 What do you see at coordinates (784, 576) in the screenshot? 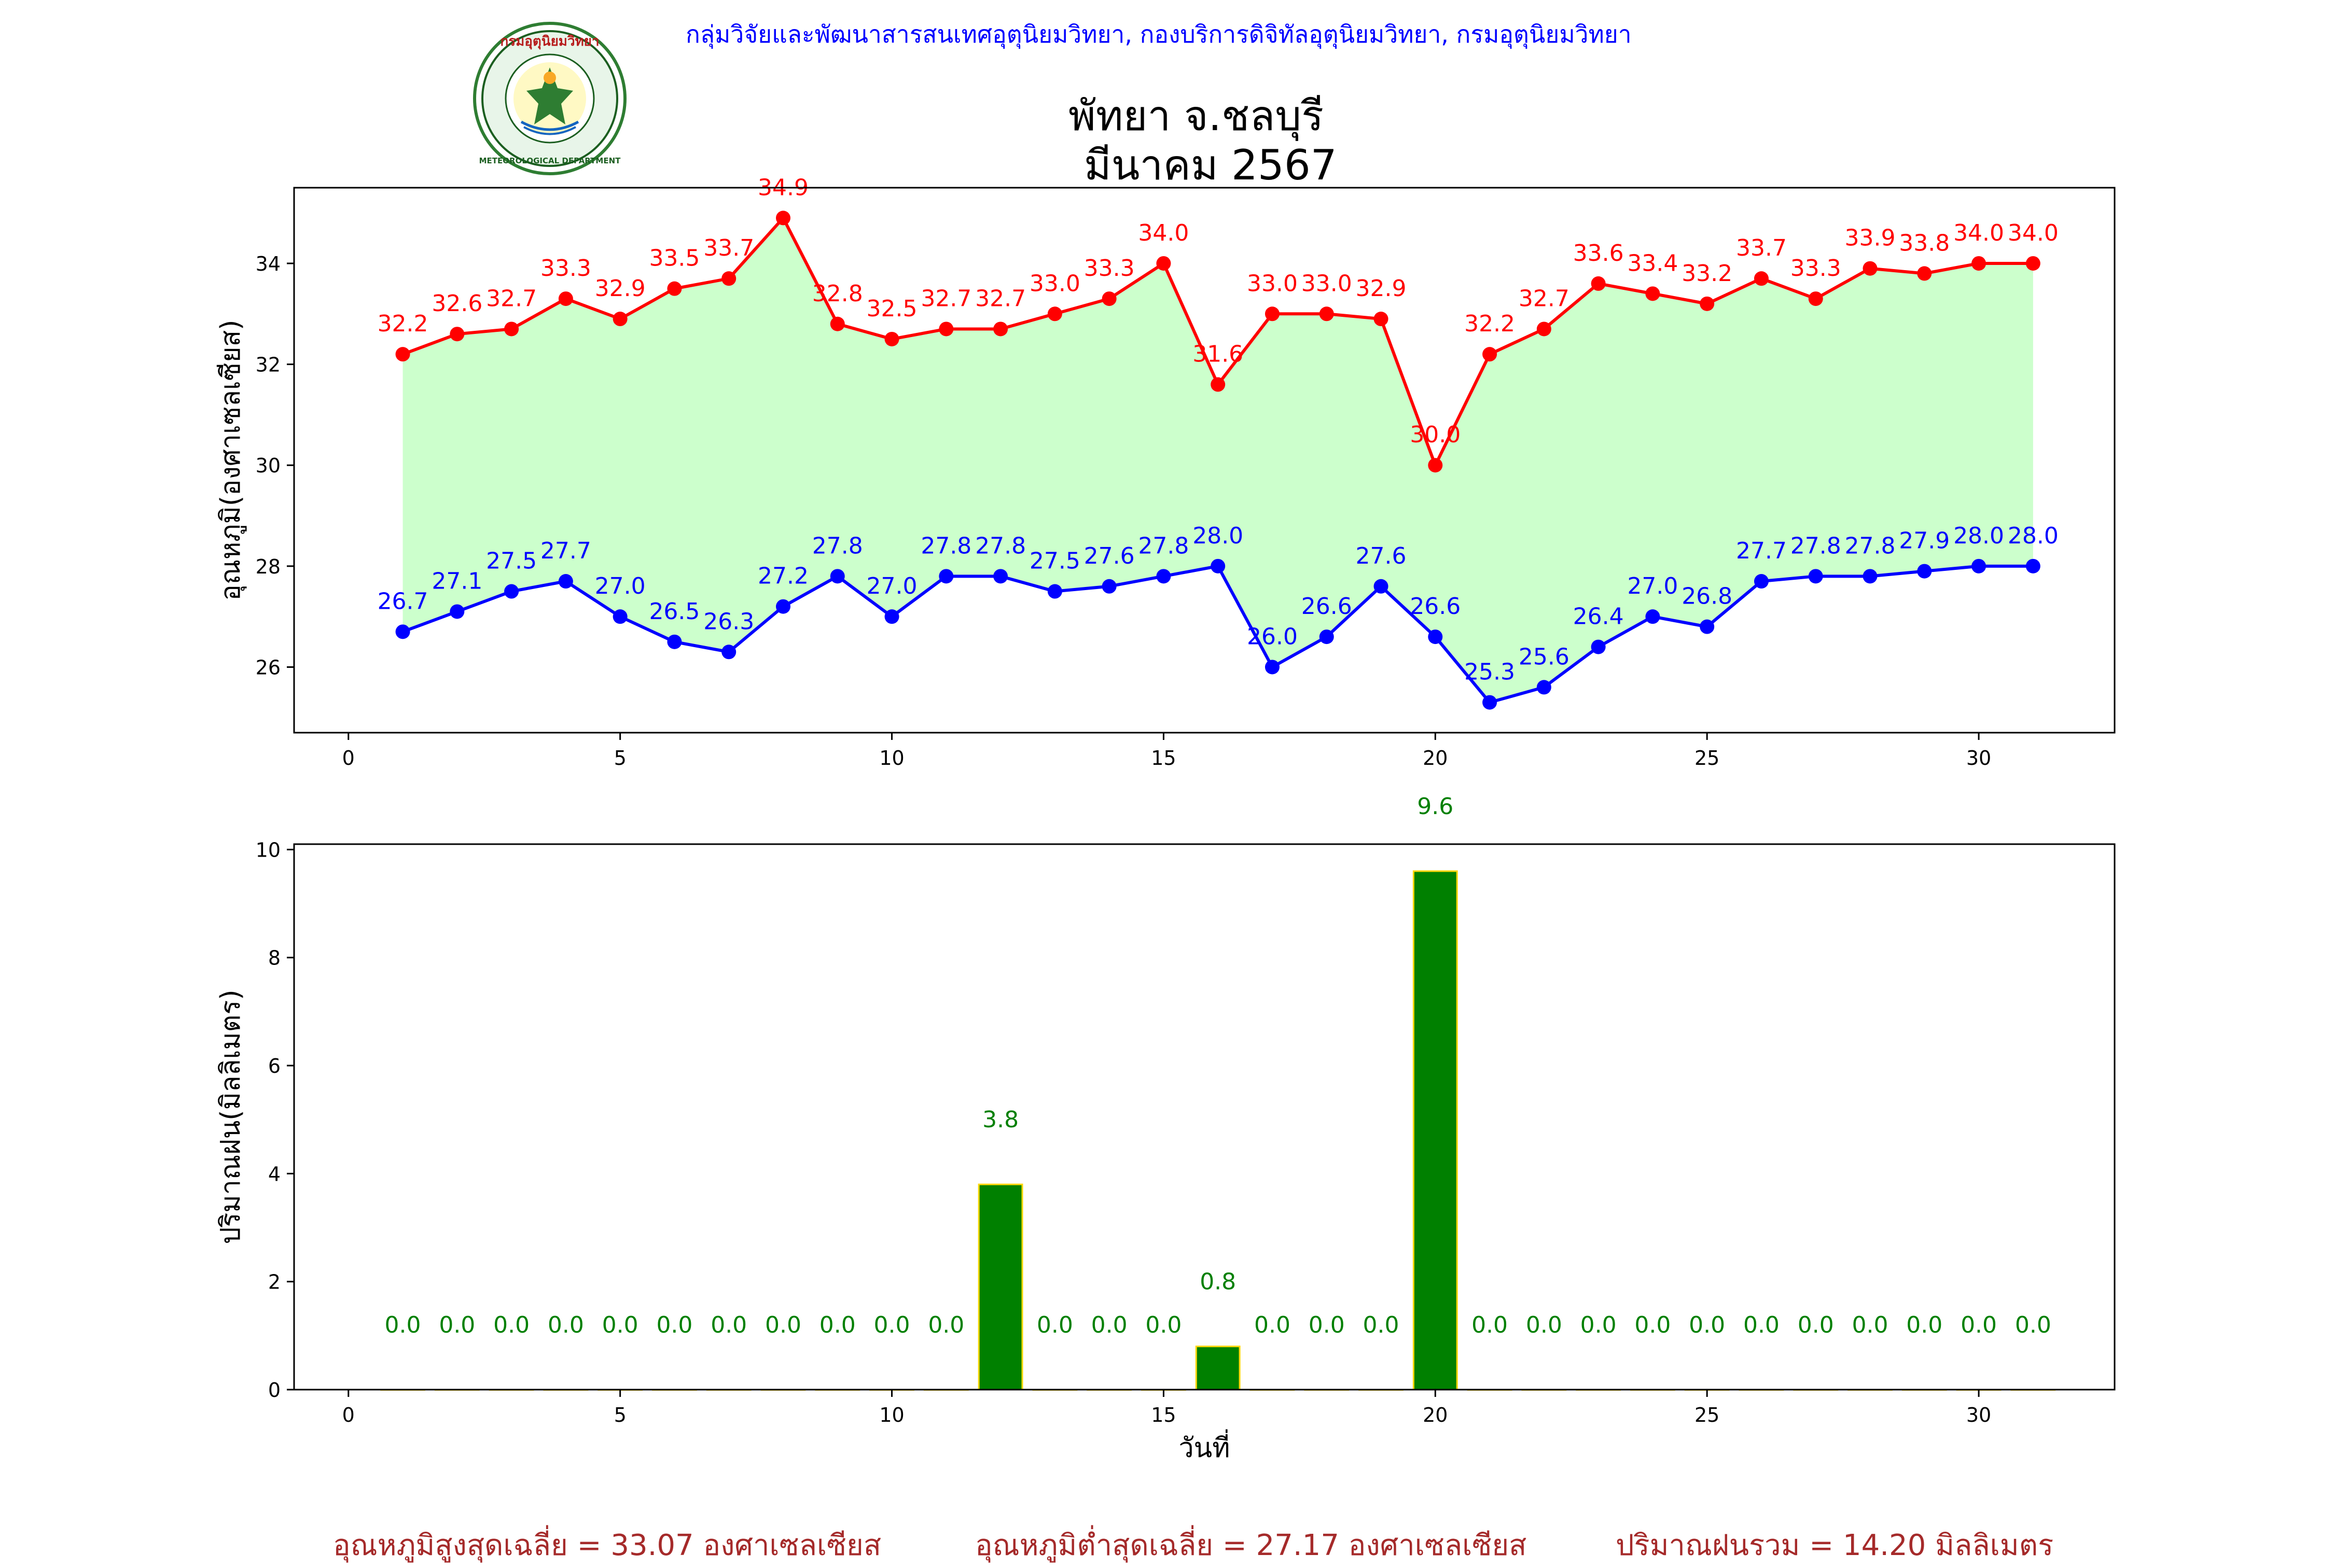
I see `temp-min-data-label: 27.2` at bounding box center [784, 576].